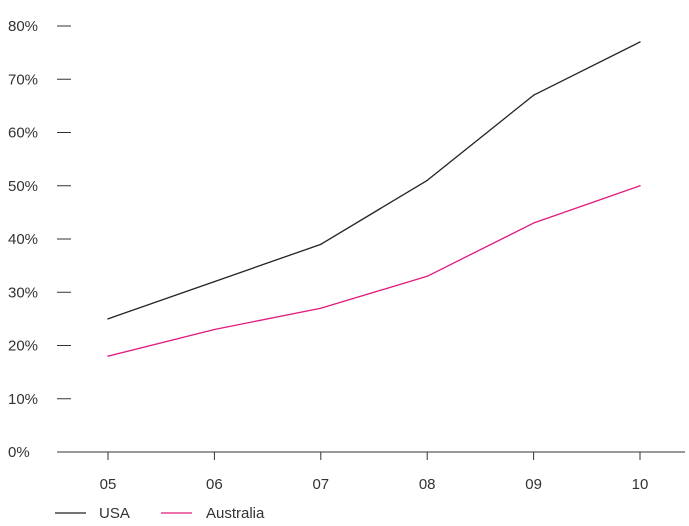 The image size is (689, 526). What do you see at coordinates (160, 513) in the screenshot?
I see `legend: USA Australia` at bounding box center [160, 513].